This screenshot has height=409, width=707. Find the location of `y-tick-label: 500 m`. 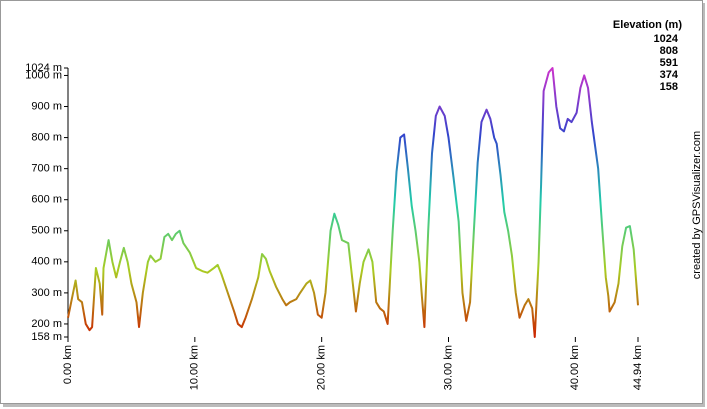

y-tick-label: 500 m is located at coordinates (46, 231).